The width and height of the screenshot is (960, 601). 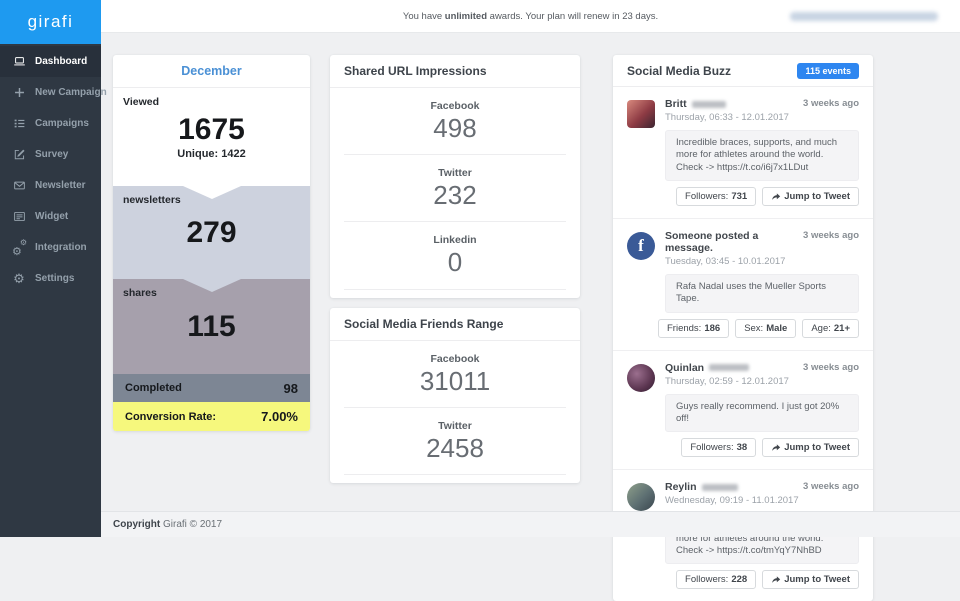 What do you see at coordinates (19, 278) in the screenshot?
I see `gear-icon: ⚙` at bounding box center [19, 278].